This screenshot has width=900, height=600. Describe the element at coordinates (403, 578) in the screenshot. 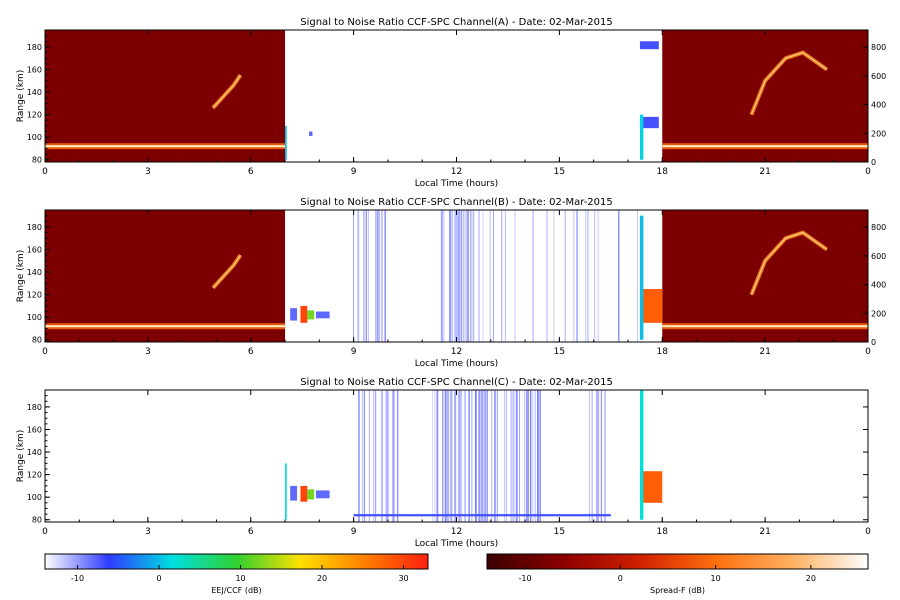

I see `colorbar-tick-label: 30` at that location.